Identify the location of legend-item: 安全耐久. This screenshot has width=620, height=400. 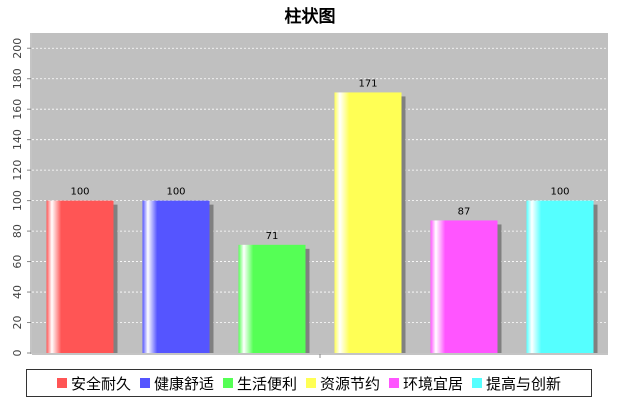
(93, 383).